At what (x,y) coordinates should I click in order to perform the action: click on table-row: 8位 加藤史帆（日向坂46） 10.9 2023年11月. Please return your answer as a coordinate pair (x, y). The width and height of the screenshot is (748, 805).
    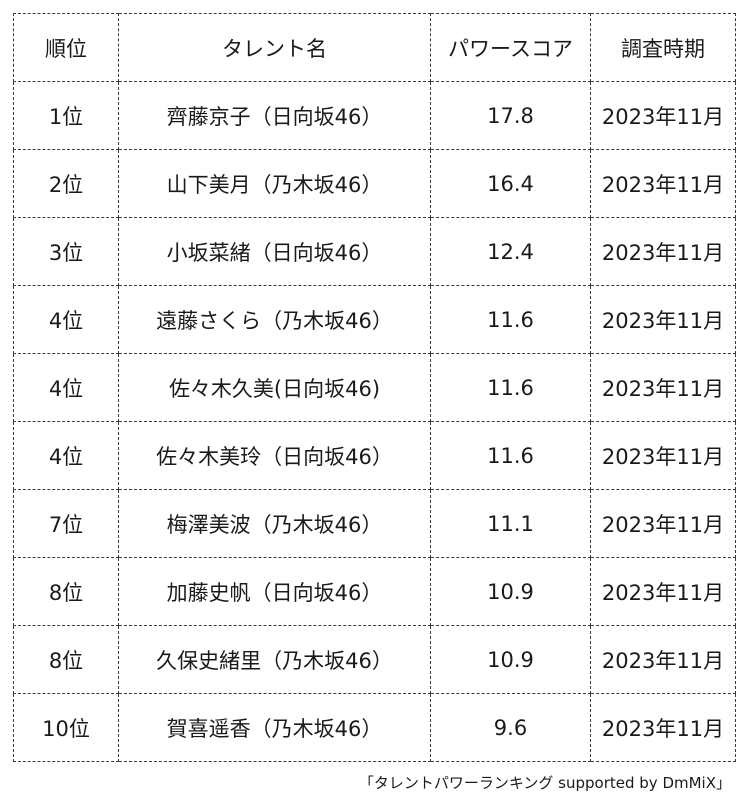
    Looking at the image, I should click on (374, 591).